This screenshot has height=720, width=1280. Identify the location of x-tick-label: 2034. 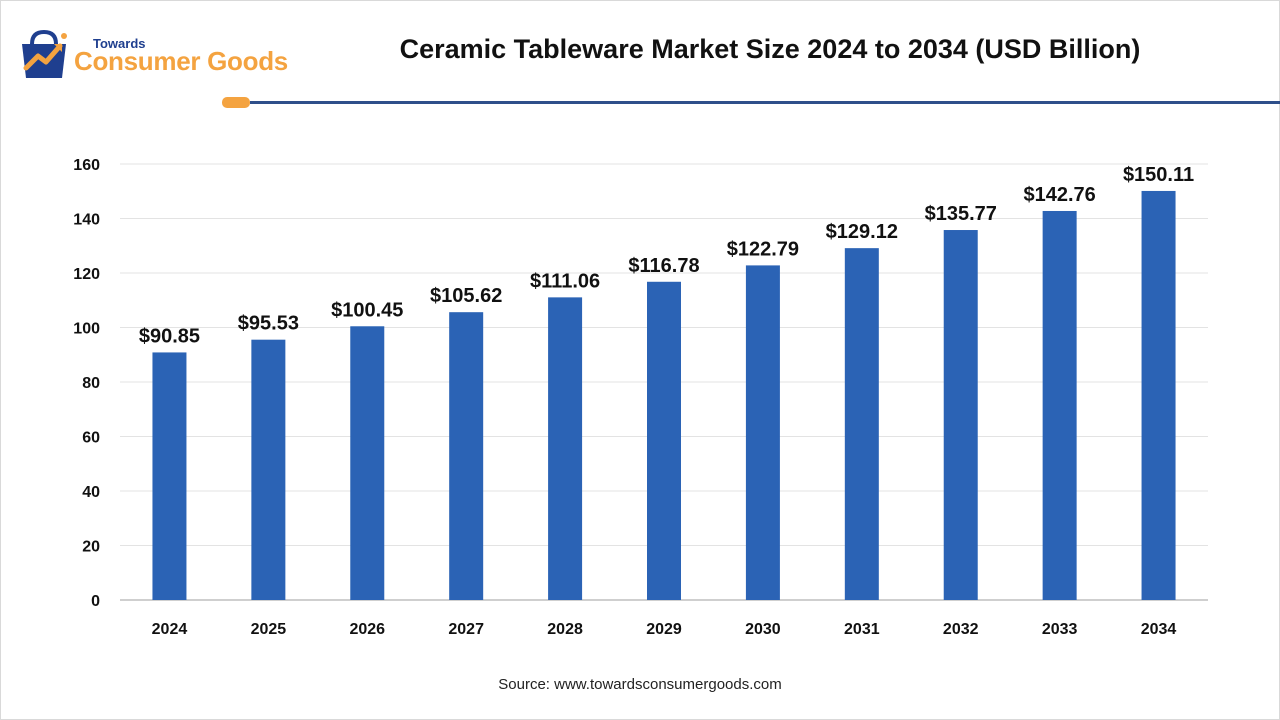
(1159, 629).